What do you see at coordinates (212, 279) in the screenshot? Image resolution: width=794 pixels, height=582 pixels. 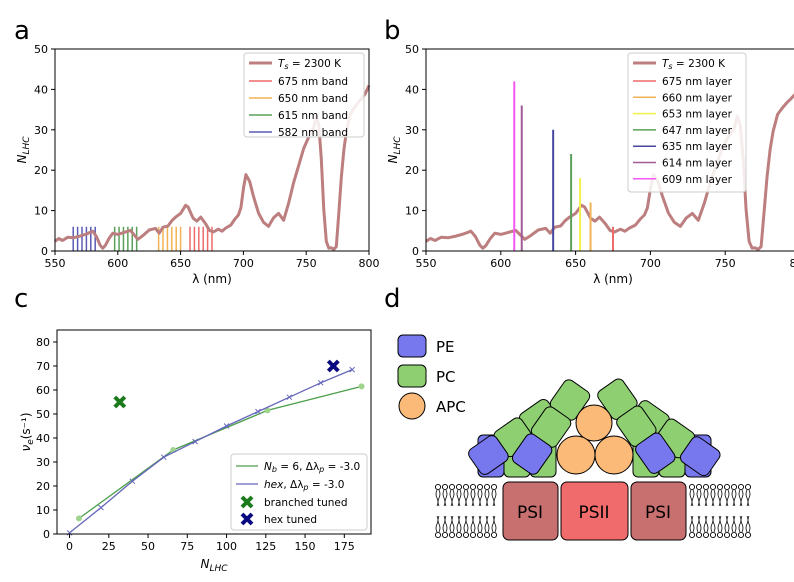 I see `a-x-axis-label: λ (nm)` at bounding box center [212, 279].